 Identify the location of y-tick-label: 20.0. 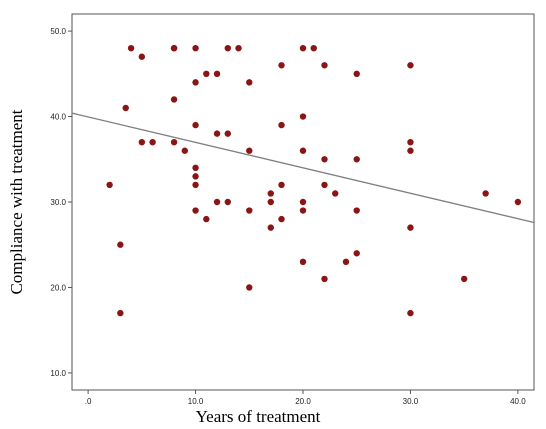
(58, 287).